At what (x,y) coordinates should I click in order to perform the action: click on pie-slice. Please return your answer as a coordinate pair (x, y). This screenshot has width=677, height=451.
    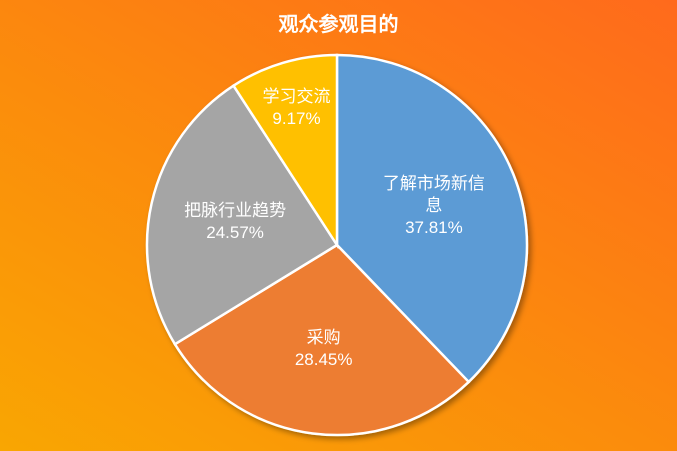
    Looking at the image, I should click on (285, 151).